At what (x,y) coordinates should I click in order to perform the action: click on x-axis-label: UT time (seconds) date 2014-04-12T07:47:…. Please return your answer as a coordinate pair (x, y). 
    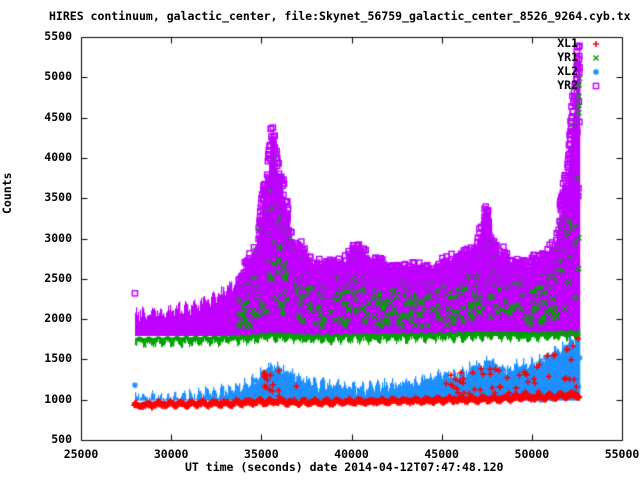
    Looking at the image, I should click on (344, 467).